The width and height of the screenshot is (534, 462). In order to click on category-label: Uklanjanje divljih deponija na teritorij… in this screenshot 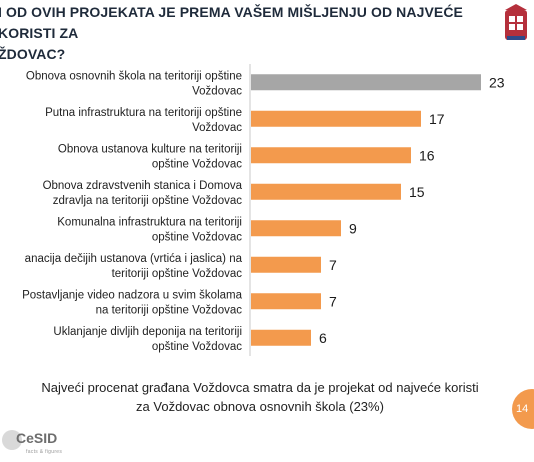, I will do `click(147, 339)`.